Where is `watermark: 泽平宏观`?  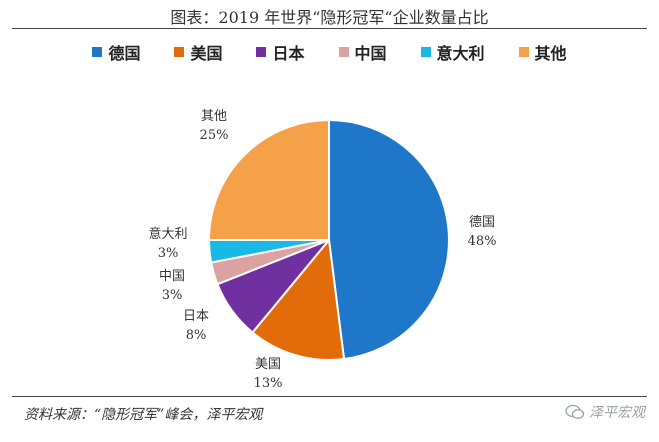
watermark: 泽平宏观 is located at coordinates (605, 412).